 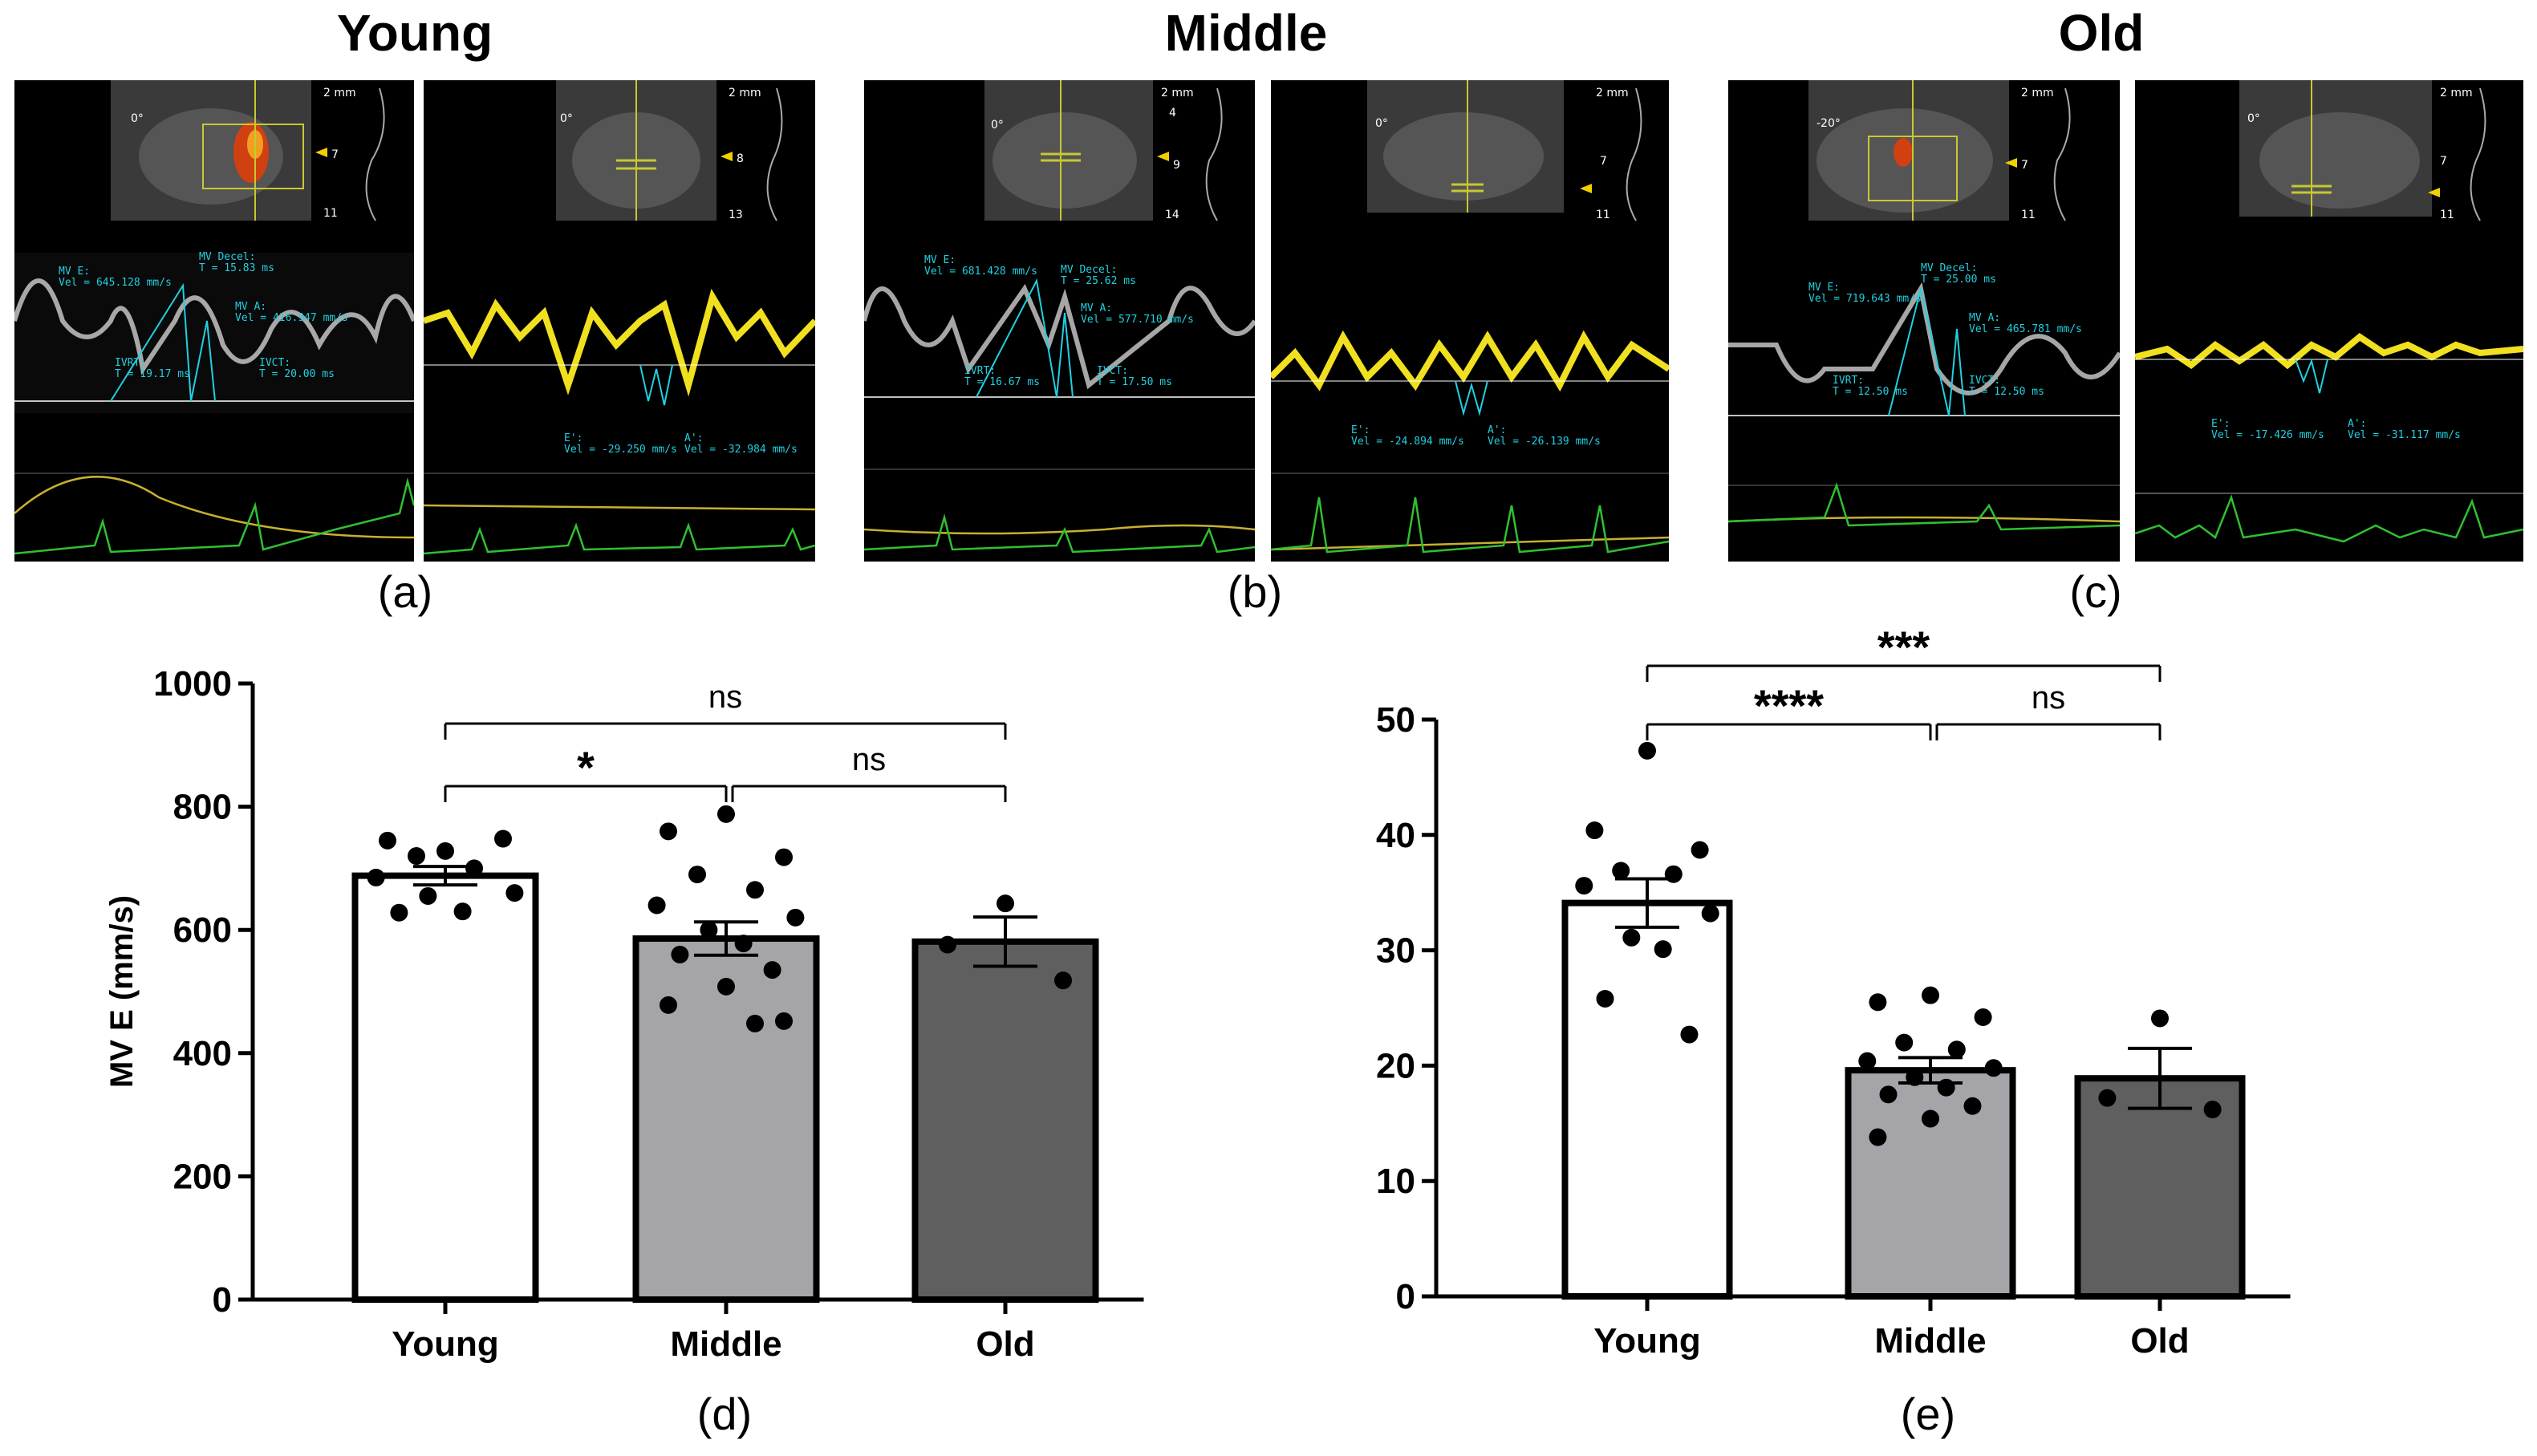 What do you see at coordinates (237, 268) in the screenshot?
I see `svg-text: T = 15.83 ms` at bounding box center [237, 268].